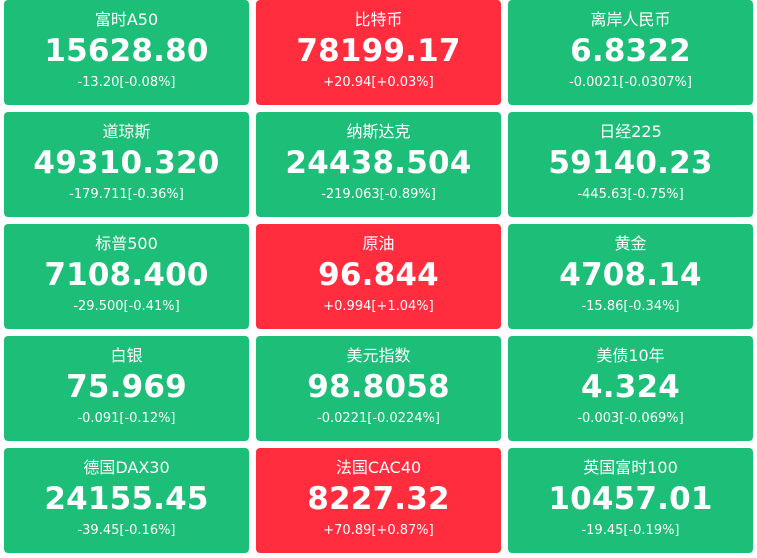  What do you see at coordinates (630, 418) in the screenshot?
I see `quote-change: -0.003[-0.069%]` at bounding box center [630, 418].